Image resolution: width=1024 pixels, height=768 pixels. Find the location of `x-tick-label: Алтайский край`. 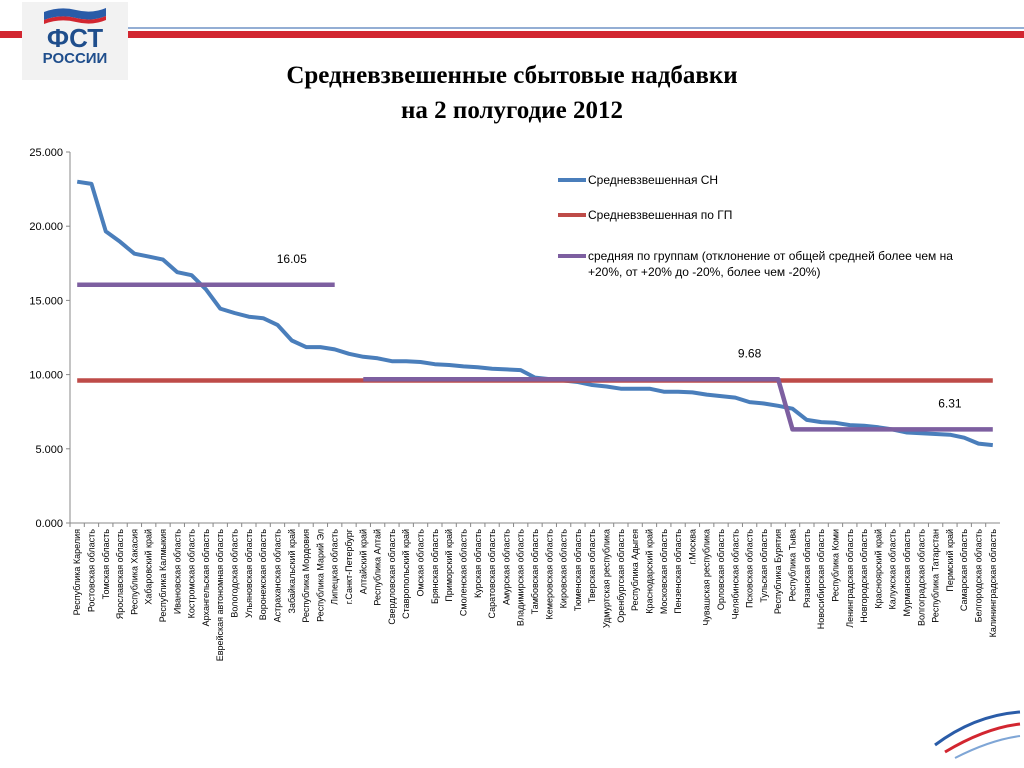

x-tick-label: Алтайский край is located at coordinates (363, 561).